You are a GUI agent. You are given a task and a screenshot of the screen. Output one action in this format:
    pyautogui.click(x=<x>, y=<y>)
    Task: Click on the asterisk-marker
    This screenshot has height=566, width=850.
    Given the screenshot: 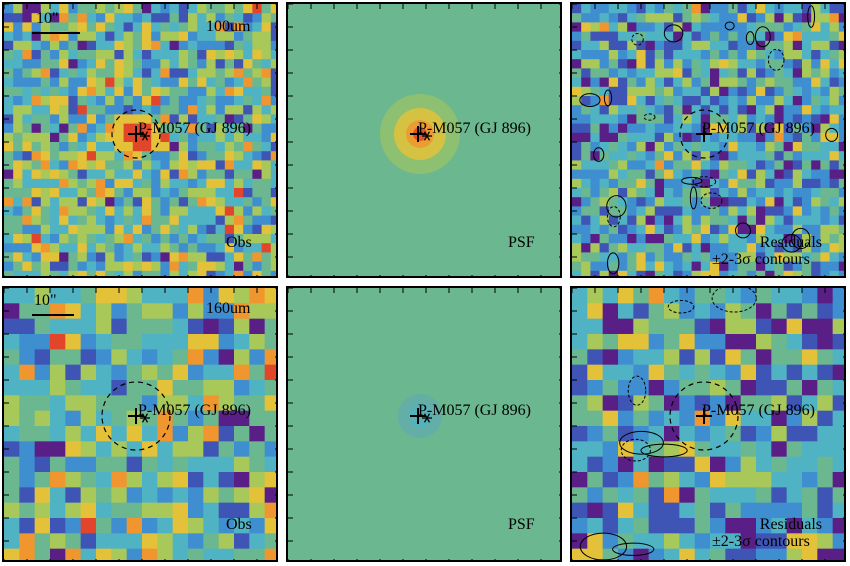 What is the action you would take?
    pyautogui.click(x=427, y=418)
    